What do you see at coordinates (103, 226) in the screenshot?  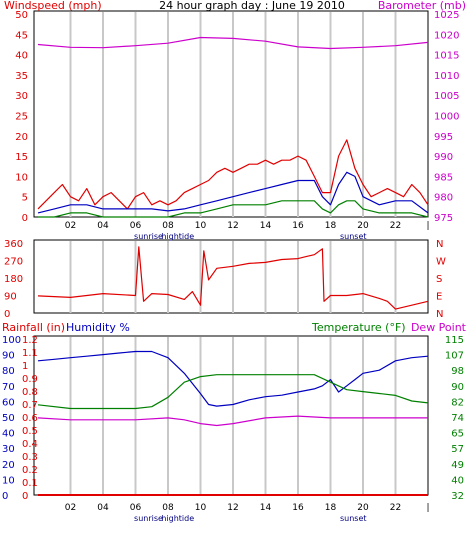 I see `x-tick-label: 04` at bounding box center [103, 226].